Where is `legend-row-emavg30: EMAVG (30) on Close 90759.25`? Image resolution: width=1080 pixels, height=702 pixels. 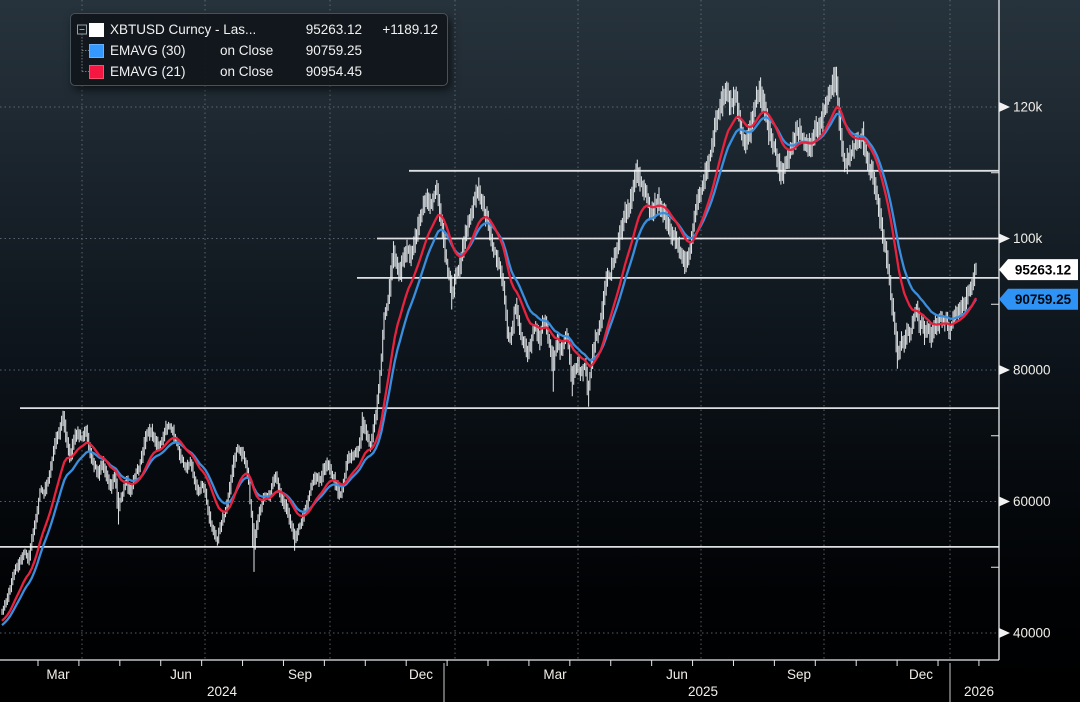
legend-row-emavg30: EMAVG (30) on Close 90759.25 is located at coordinates (263, 50).